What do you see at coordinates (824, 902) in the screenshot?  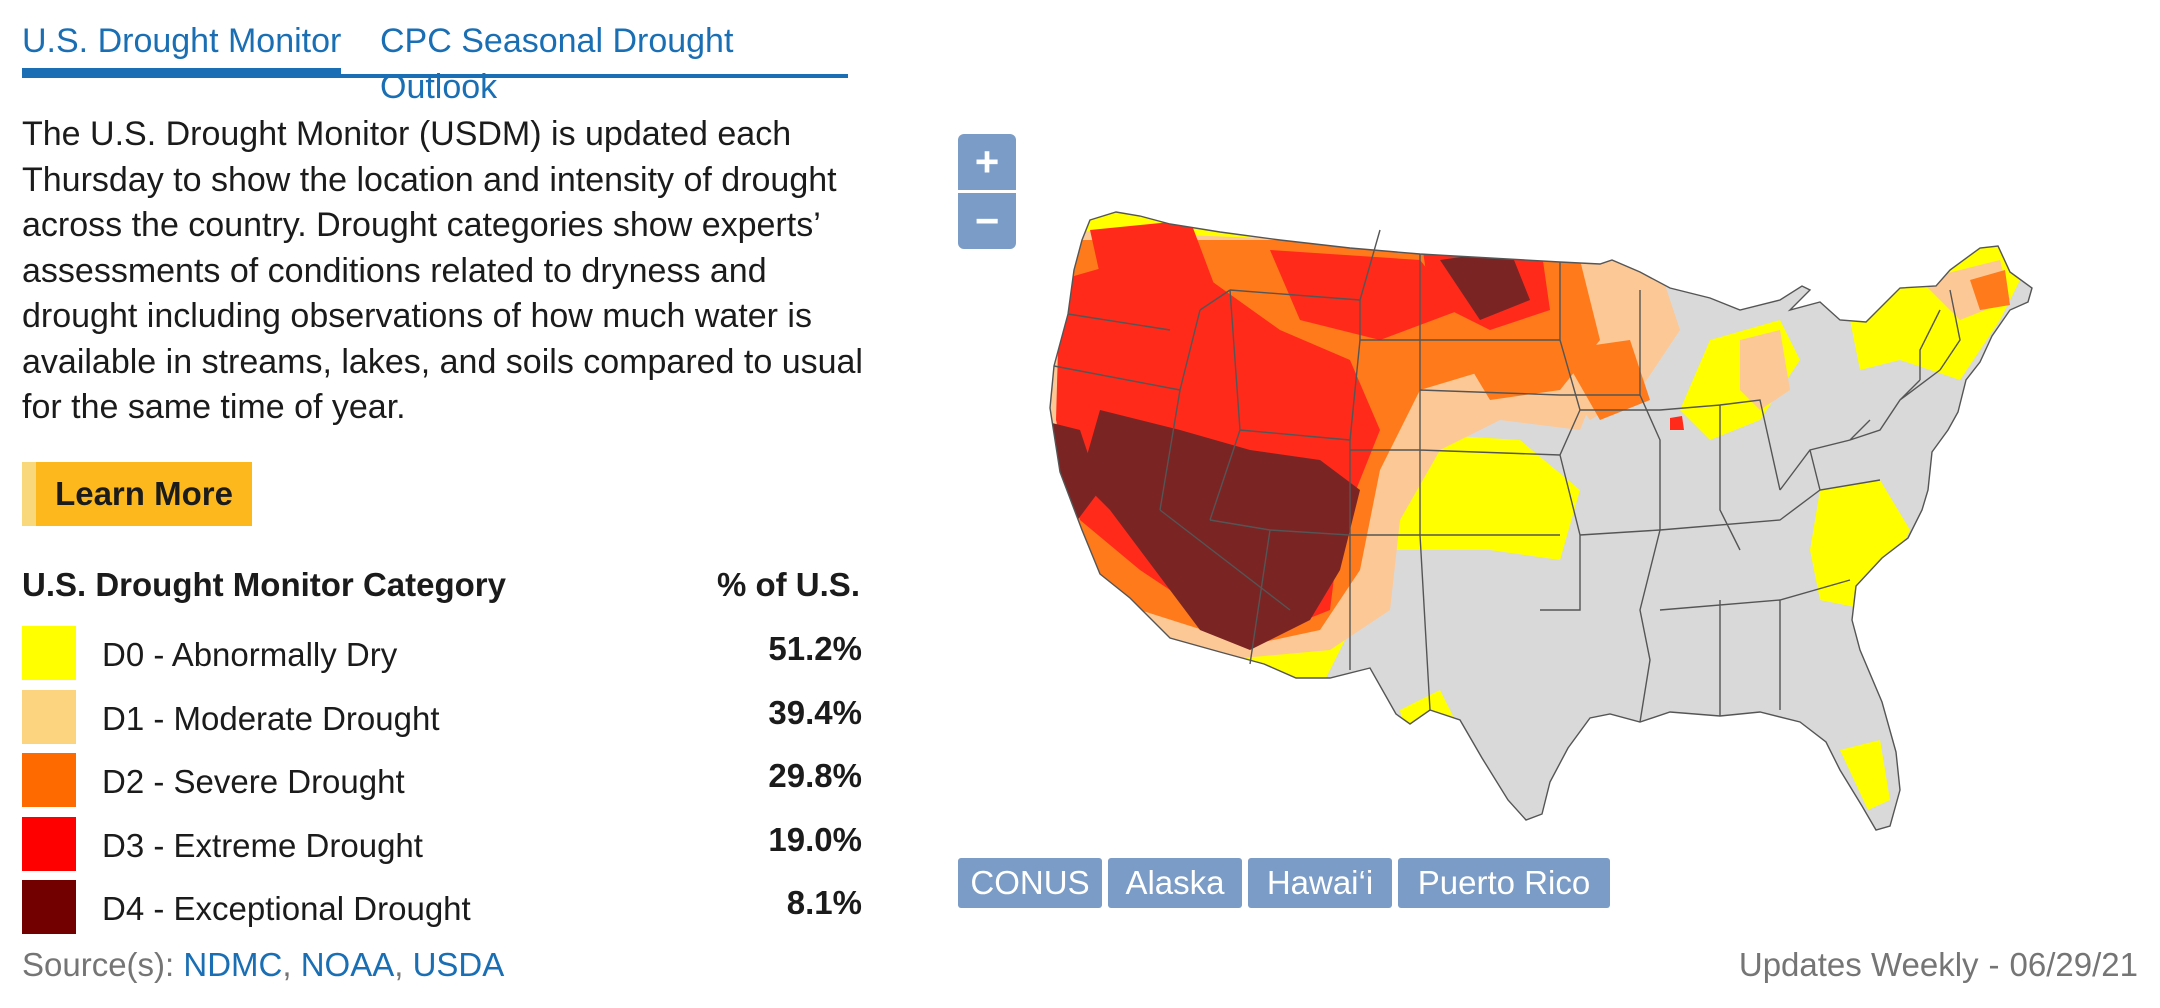 I see `legend-value-d4: 8.1%` at bounding box center [824, 902].